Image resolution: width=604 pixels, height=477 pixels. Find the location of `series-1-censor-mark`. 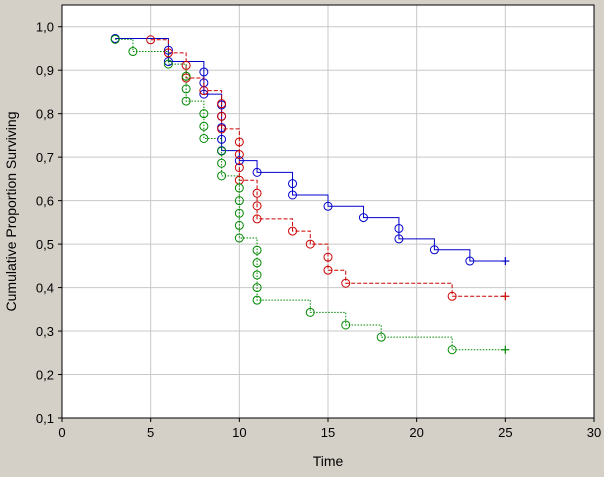

series-1-censor-mark is located at coordinates (505, 261).